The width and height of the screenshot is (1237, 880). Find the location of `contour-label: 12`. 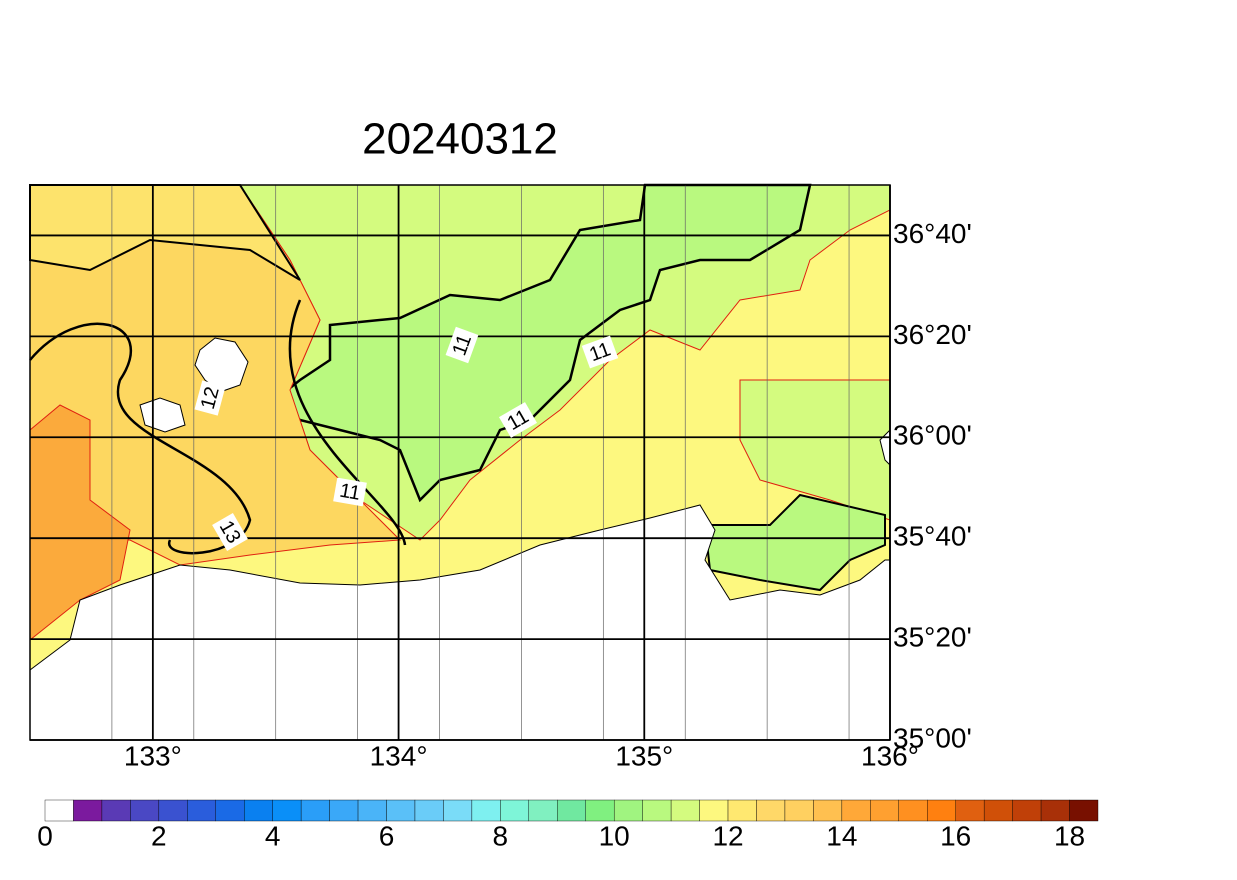

contour-label: 12 is located at coordinates (210, 398).